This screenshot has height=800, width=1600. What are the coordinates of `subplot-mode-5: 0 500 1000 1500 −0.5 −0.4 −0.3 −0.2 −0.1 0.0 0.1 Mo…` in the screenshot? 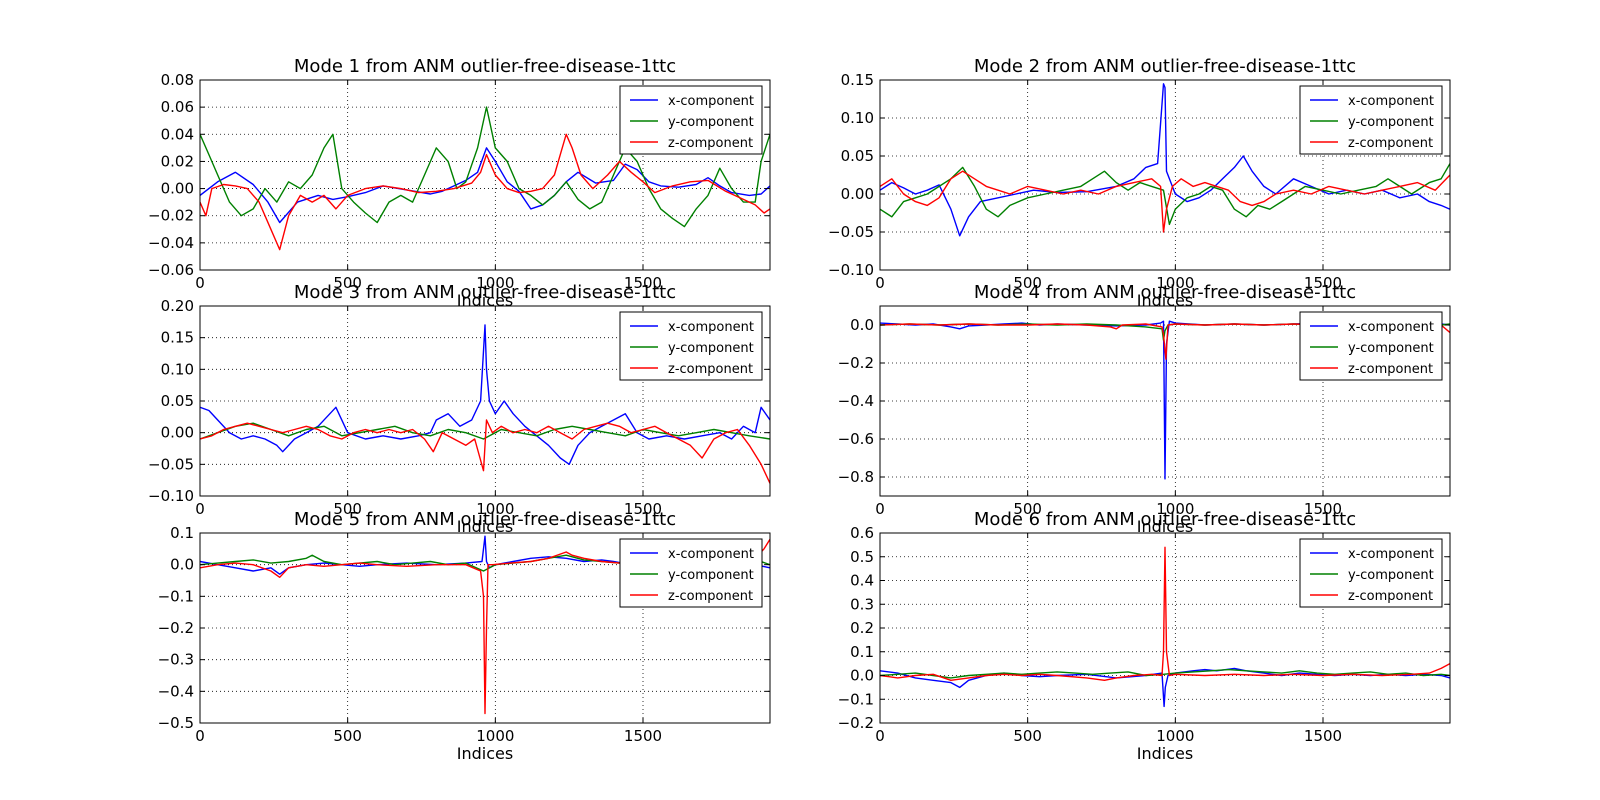 It's located at (464, 636).